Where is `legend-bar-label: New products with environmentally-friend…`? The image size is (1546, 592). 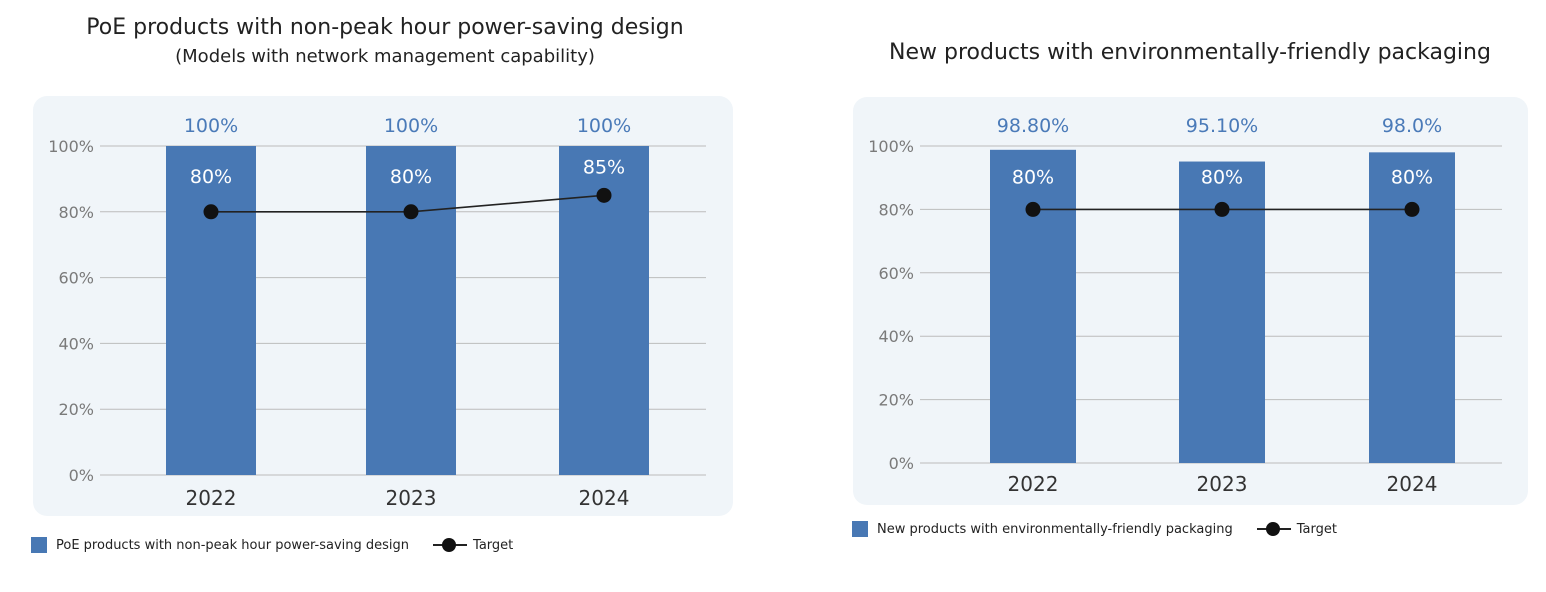
legend-bar-label: New products with environmentally-friend… is located at coordinates (1055, 529).